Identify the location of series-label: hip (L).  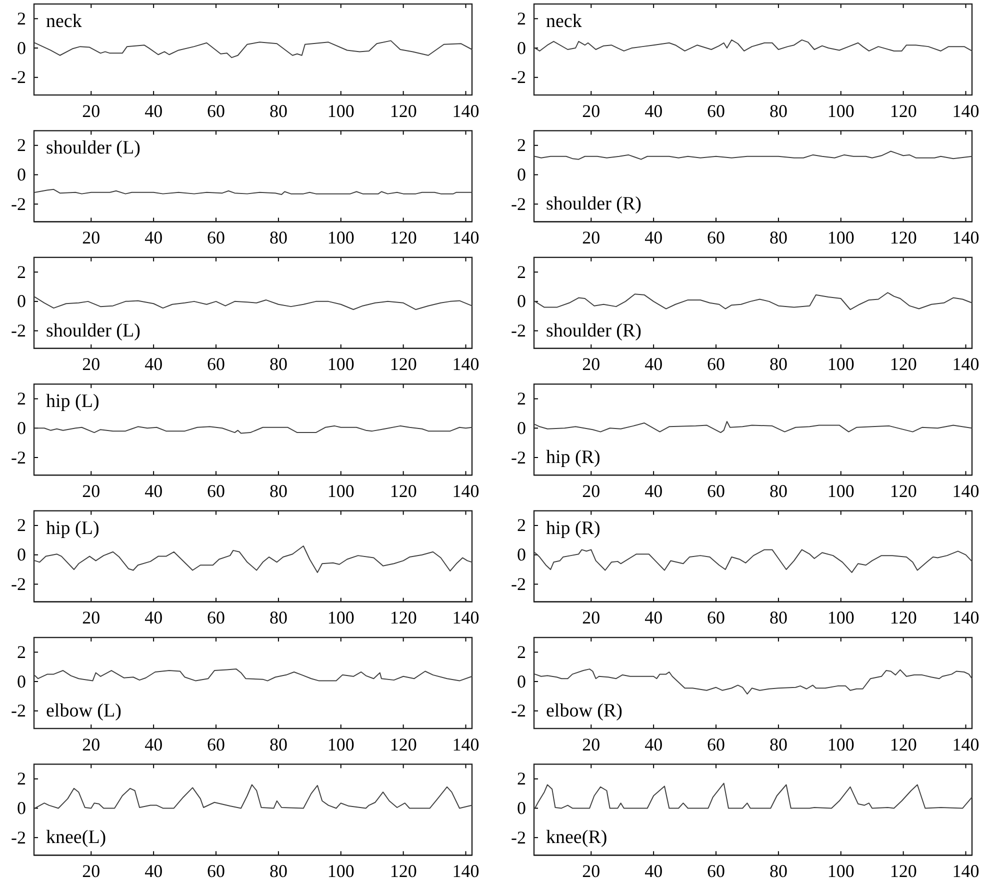
(73, 401).